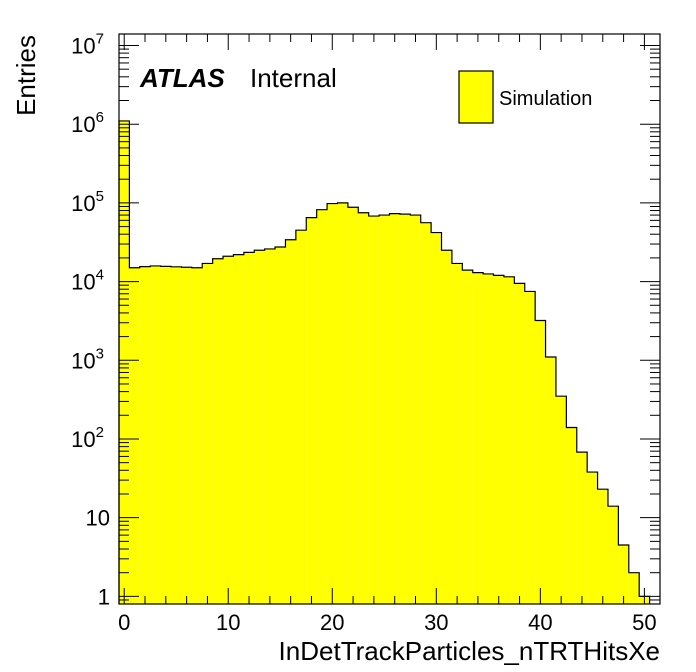 Image resolution: width=696 pixels, height=672 pixels. Describe the element at coordinates (469, 651) in the screenshot. I see `x-axis-title: InDetTrackParticles_nTRTHitsXe` at that location.